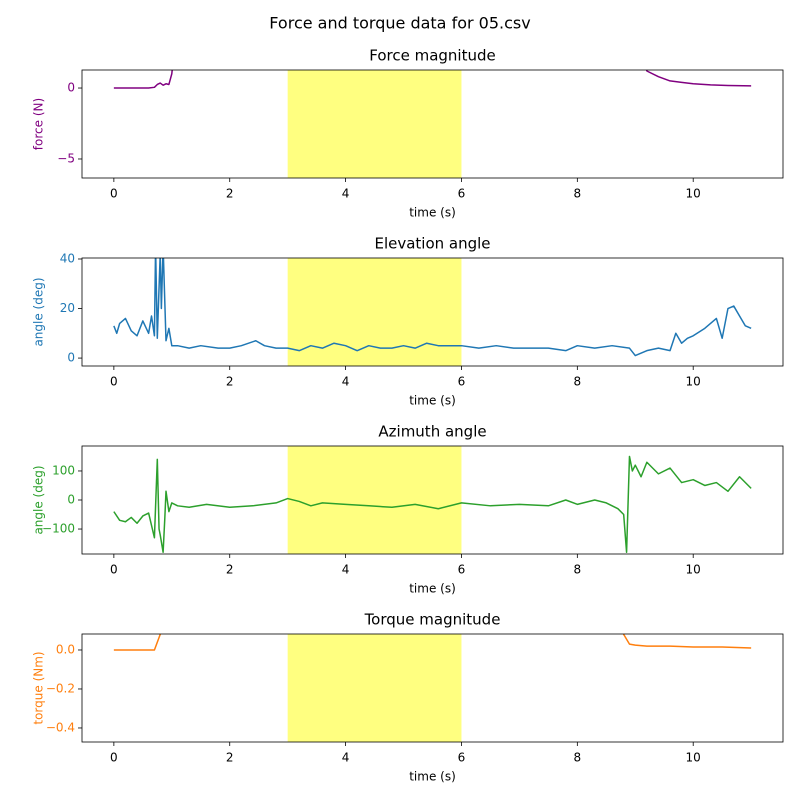  What do you see at coordinates (60, 727) in the screenshot?
I see `y-tick-label: −0.4` at bounding box center [60, 727].